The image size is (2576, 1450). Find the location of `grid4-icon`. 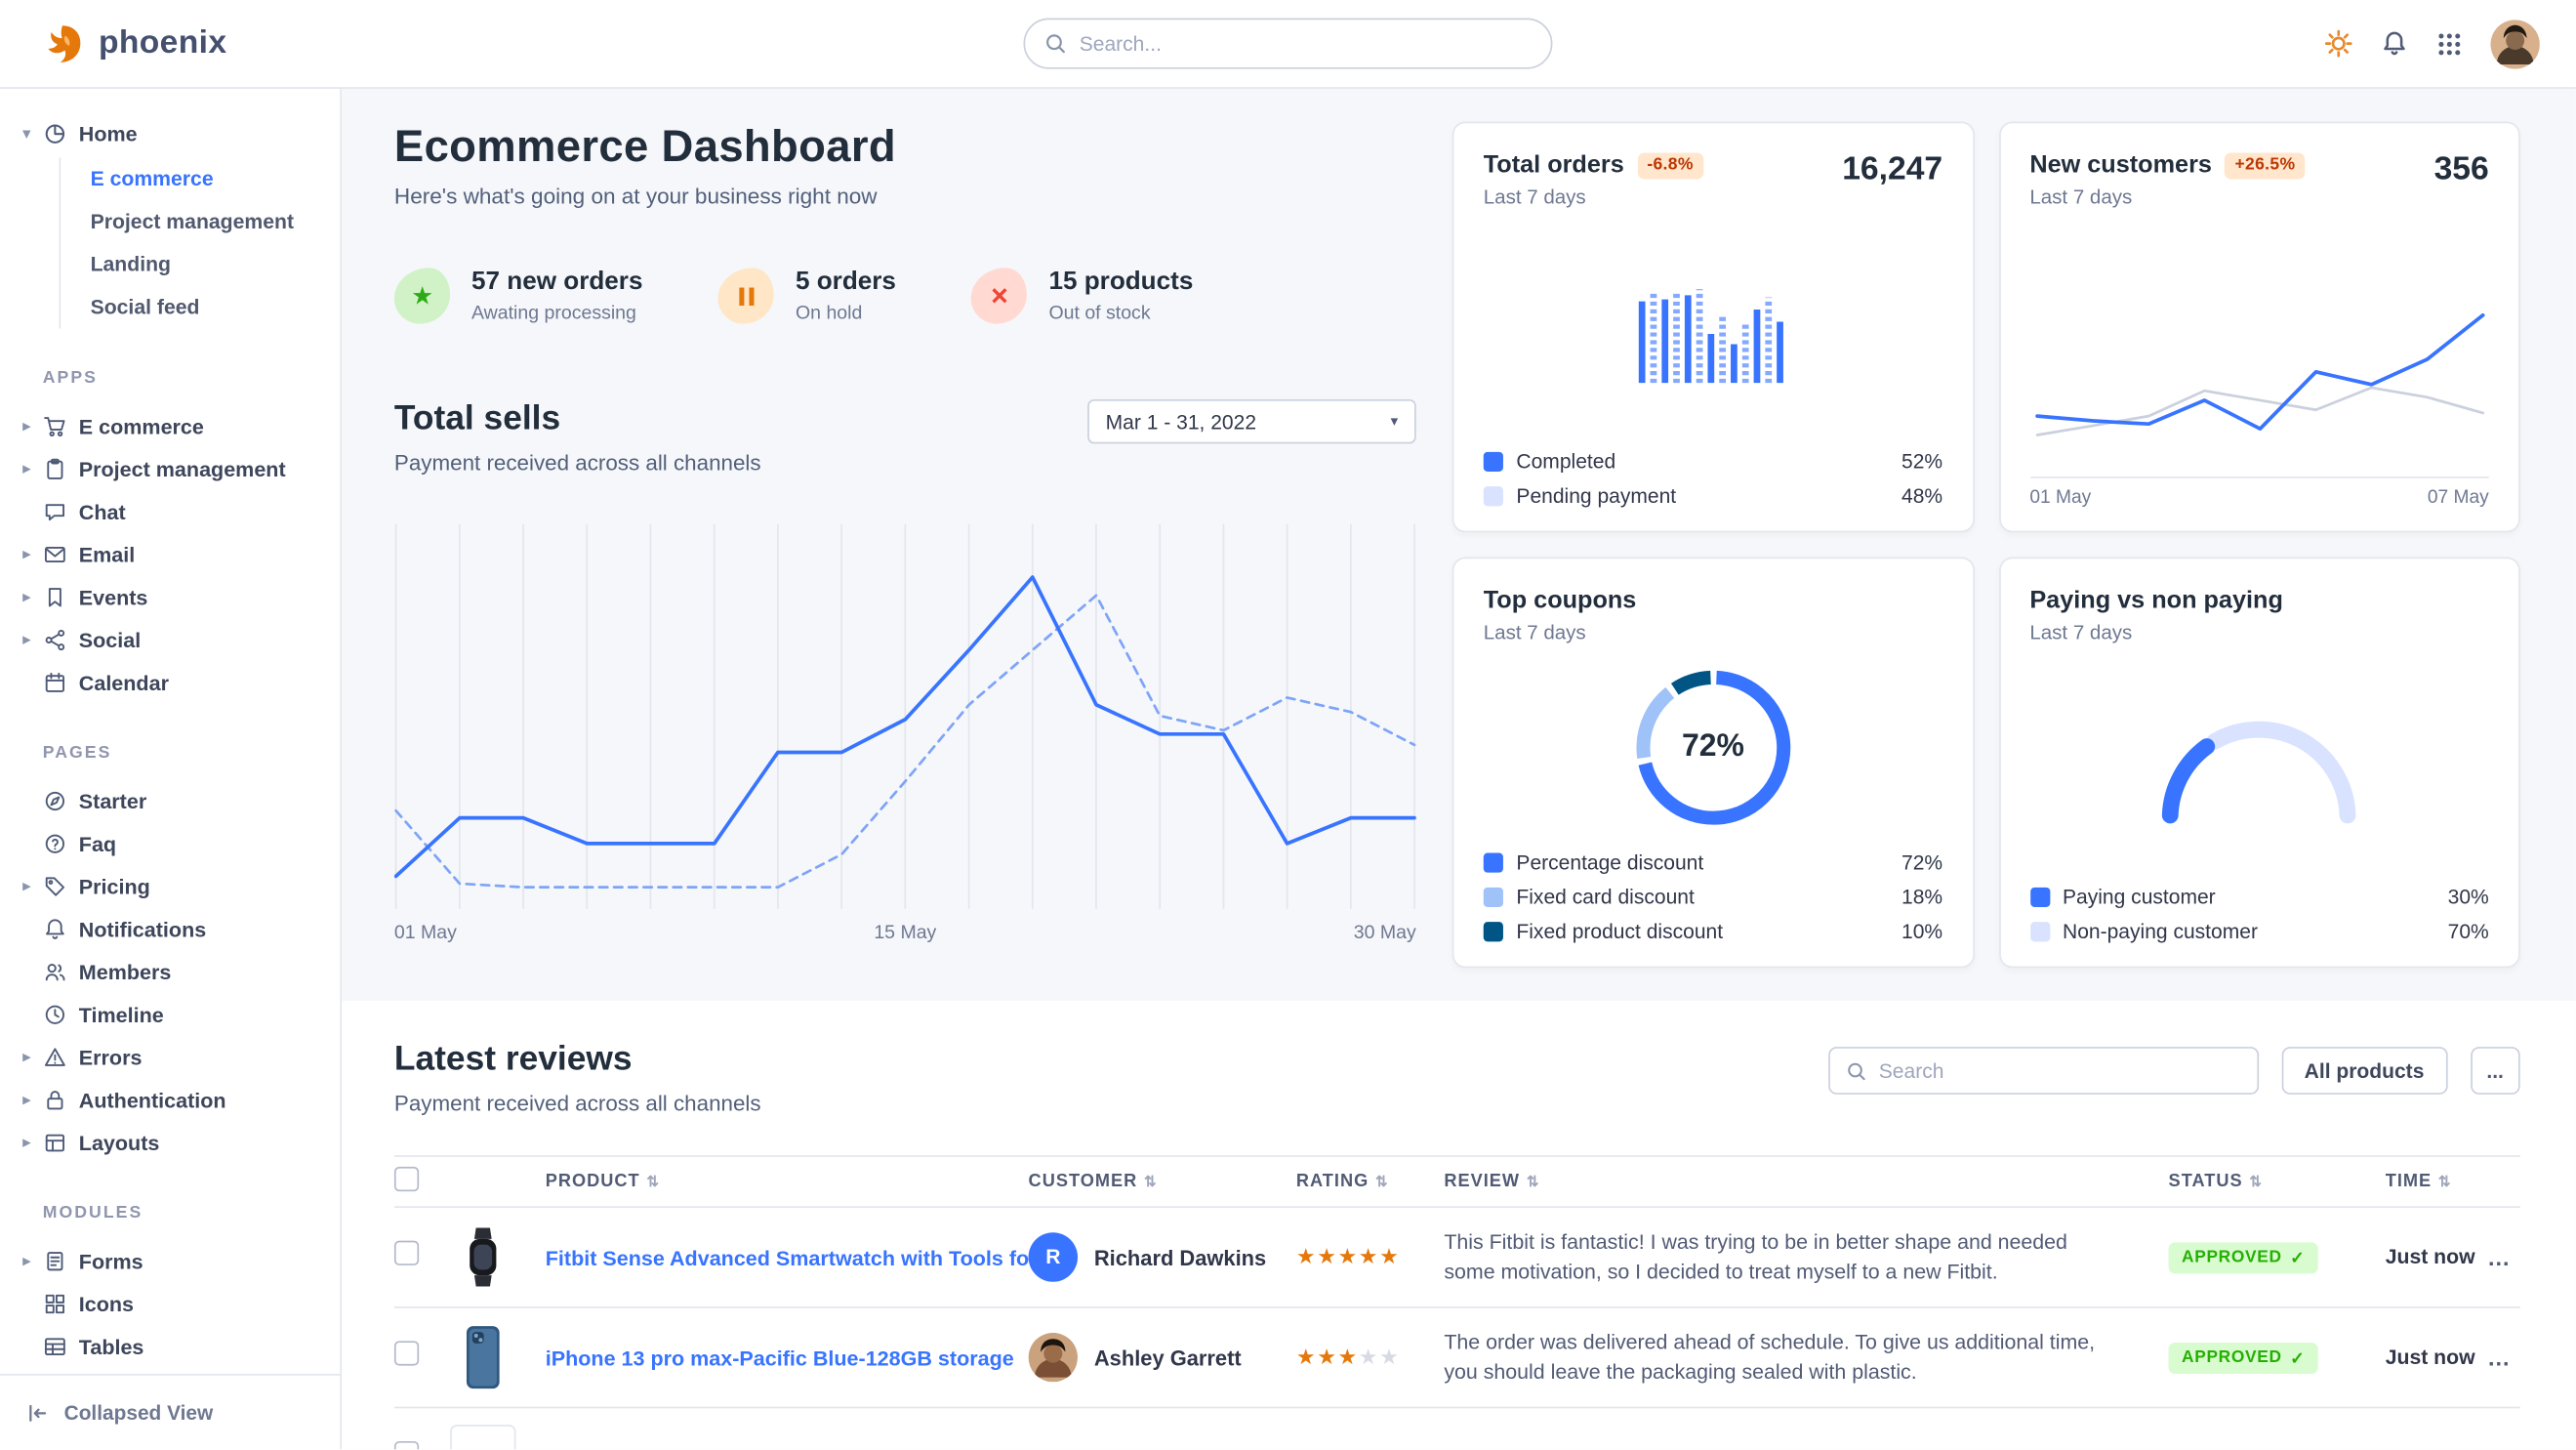

grid4-icon is located at coordinates (61, 1303).